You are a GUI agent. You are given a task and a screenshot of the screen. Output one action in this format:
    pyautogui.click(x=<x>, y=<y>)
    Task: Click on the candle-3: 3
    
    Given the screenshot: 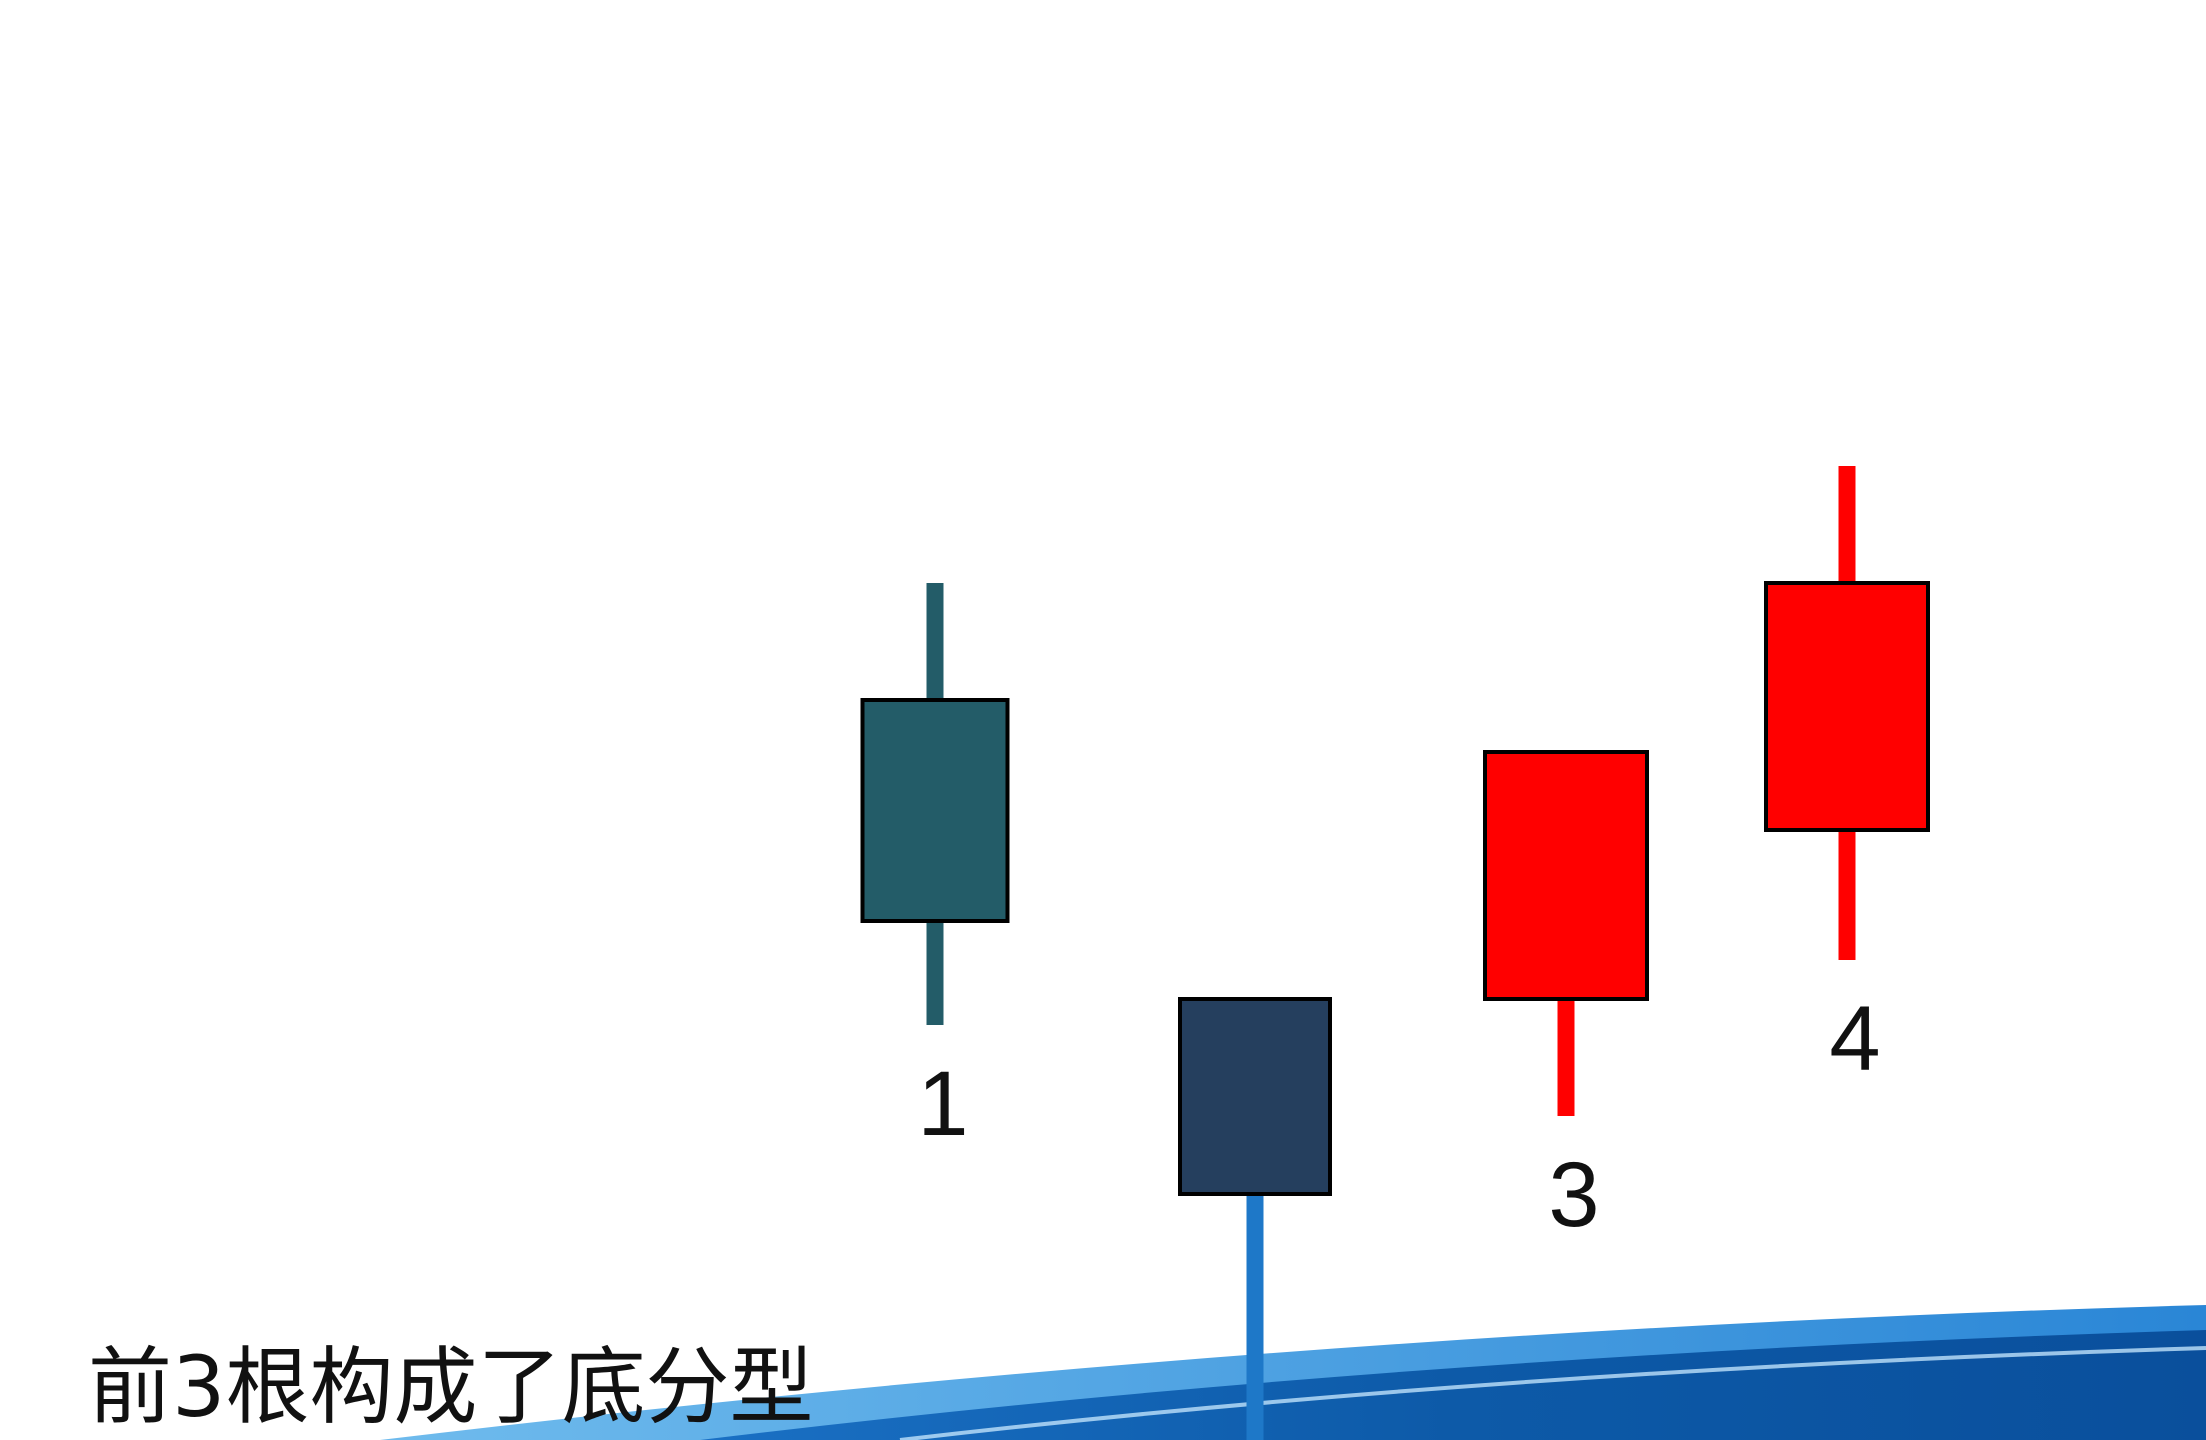 What is the action you would take?
    pyautogui.click(x=1566, y=998)
    